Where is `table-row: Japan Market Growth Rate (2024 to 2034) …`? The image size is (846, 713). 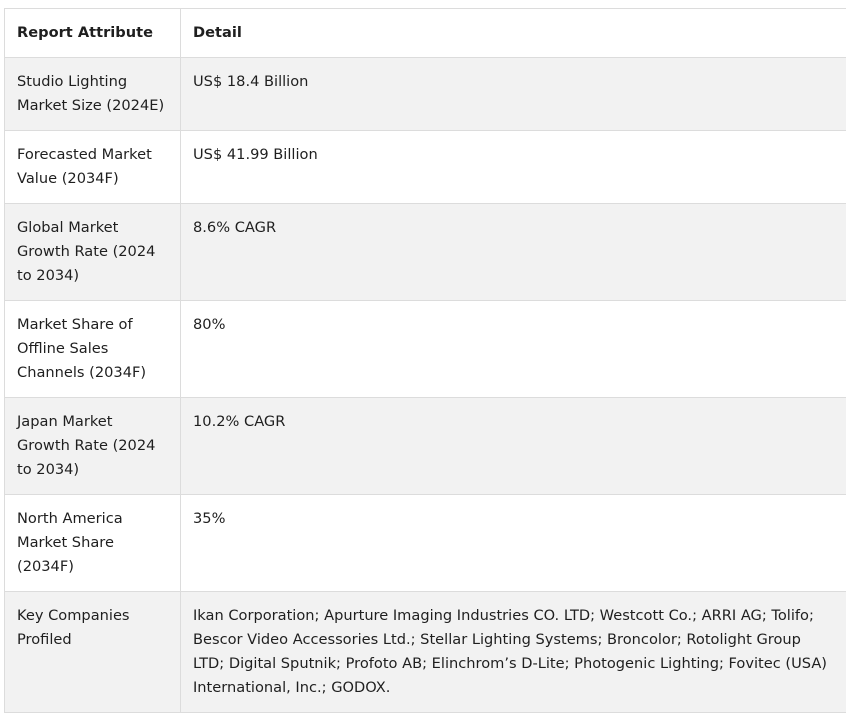 table-row: Japan Market Growth Rate (2024 to 2034) … is located at coordinates (425, 446).